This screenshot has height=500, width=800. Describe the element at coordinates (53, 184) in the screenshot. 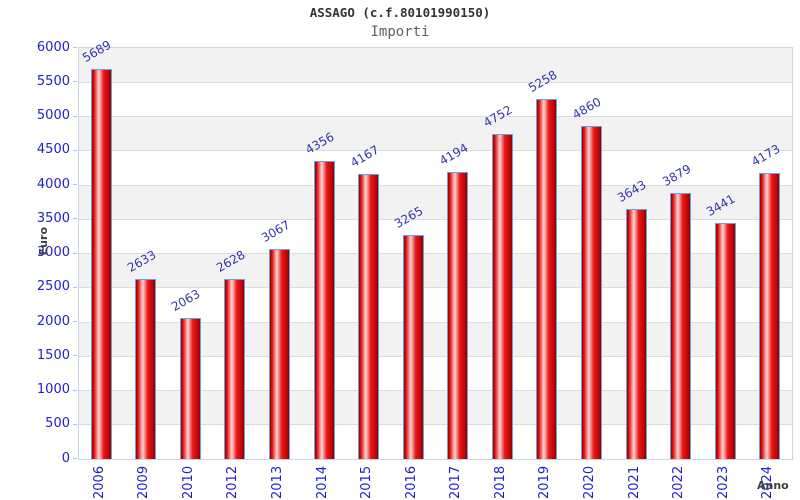

I see `y-tick-label: 4000` at that location.